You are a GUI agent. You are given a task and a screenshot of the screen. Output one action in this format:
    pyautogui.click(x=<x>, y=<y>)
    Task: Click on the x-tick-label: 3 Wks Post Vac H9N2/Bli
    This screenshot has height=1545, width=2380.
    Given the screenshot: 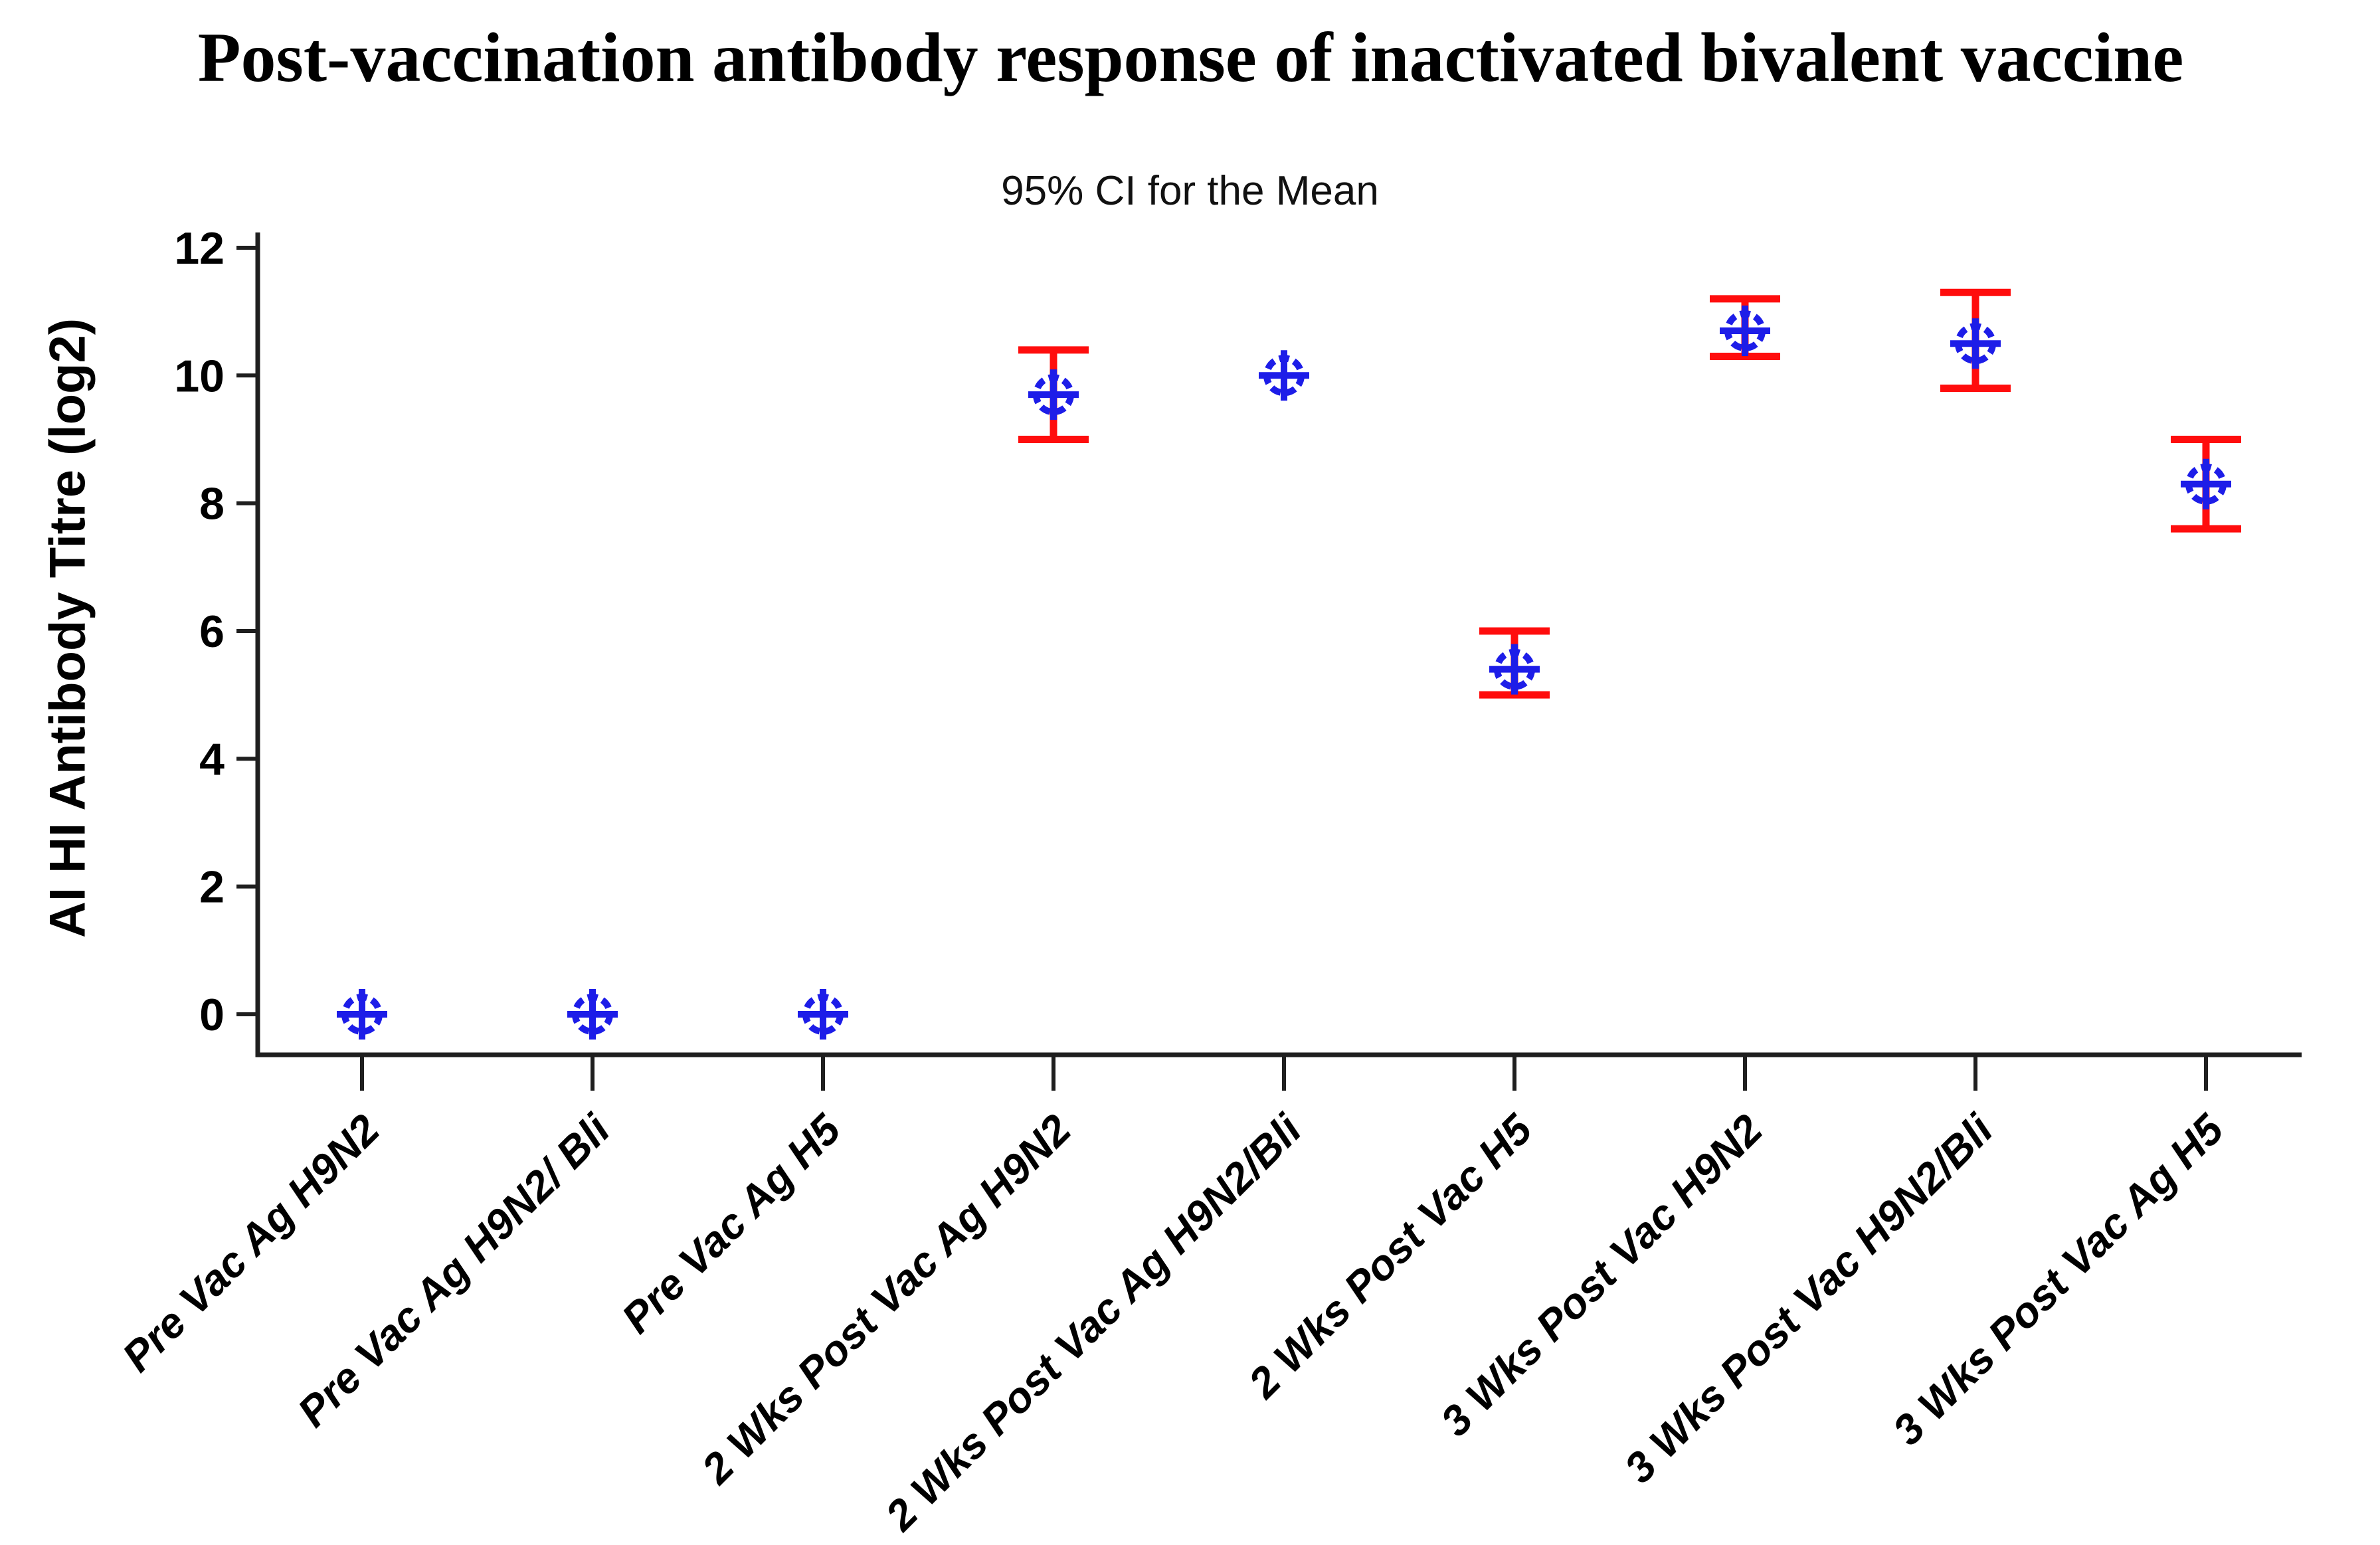 What is the action you would take?
    pyautogui.click(x=1808, y=1299)
    